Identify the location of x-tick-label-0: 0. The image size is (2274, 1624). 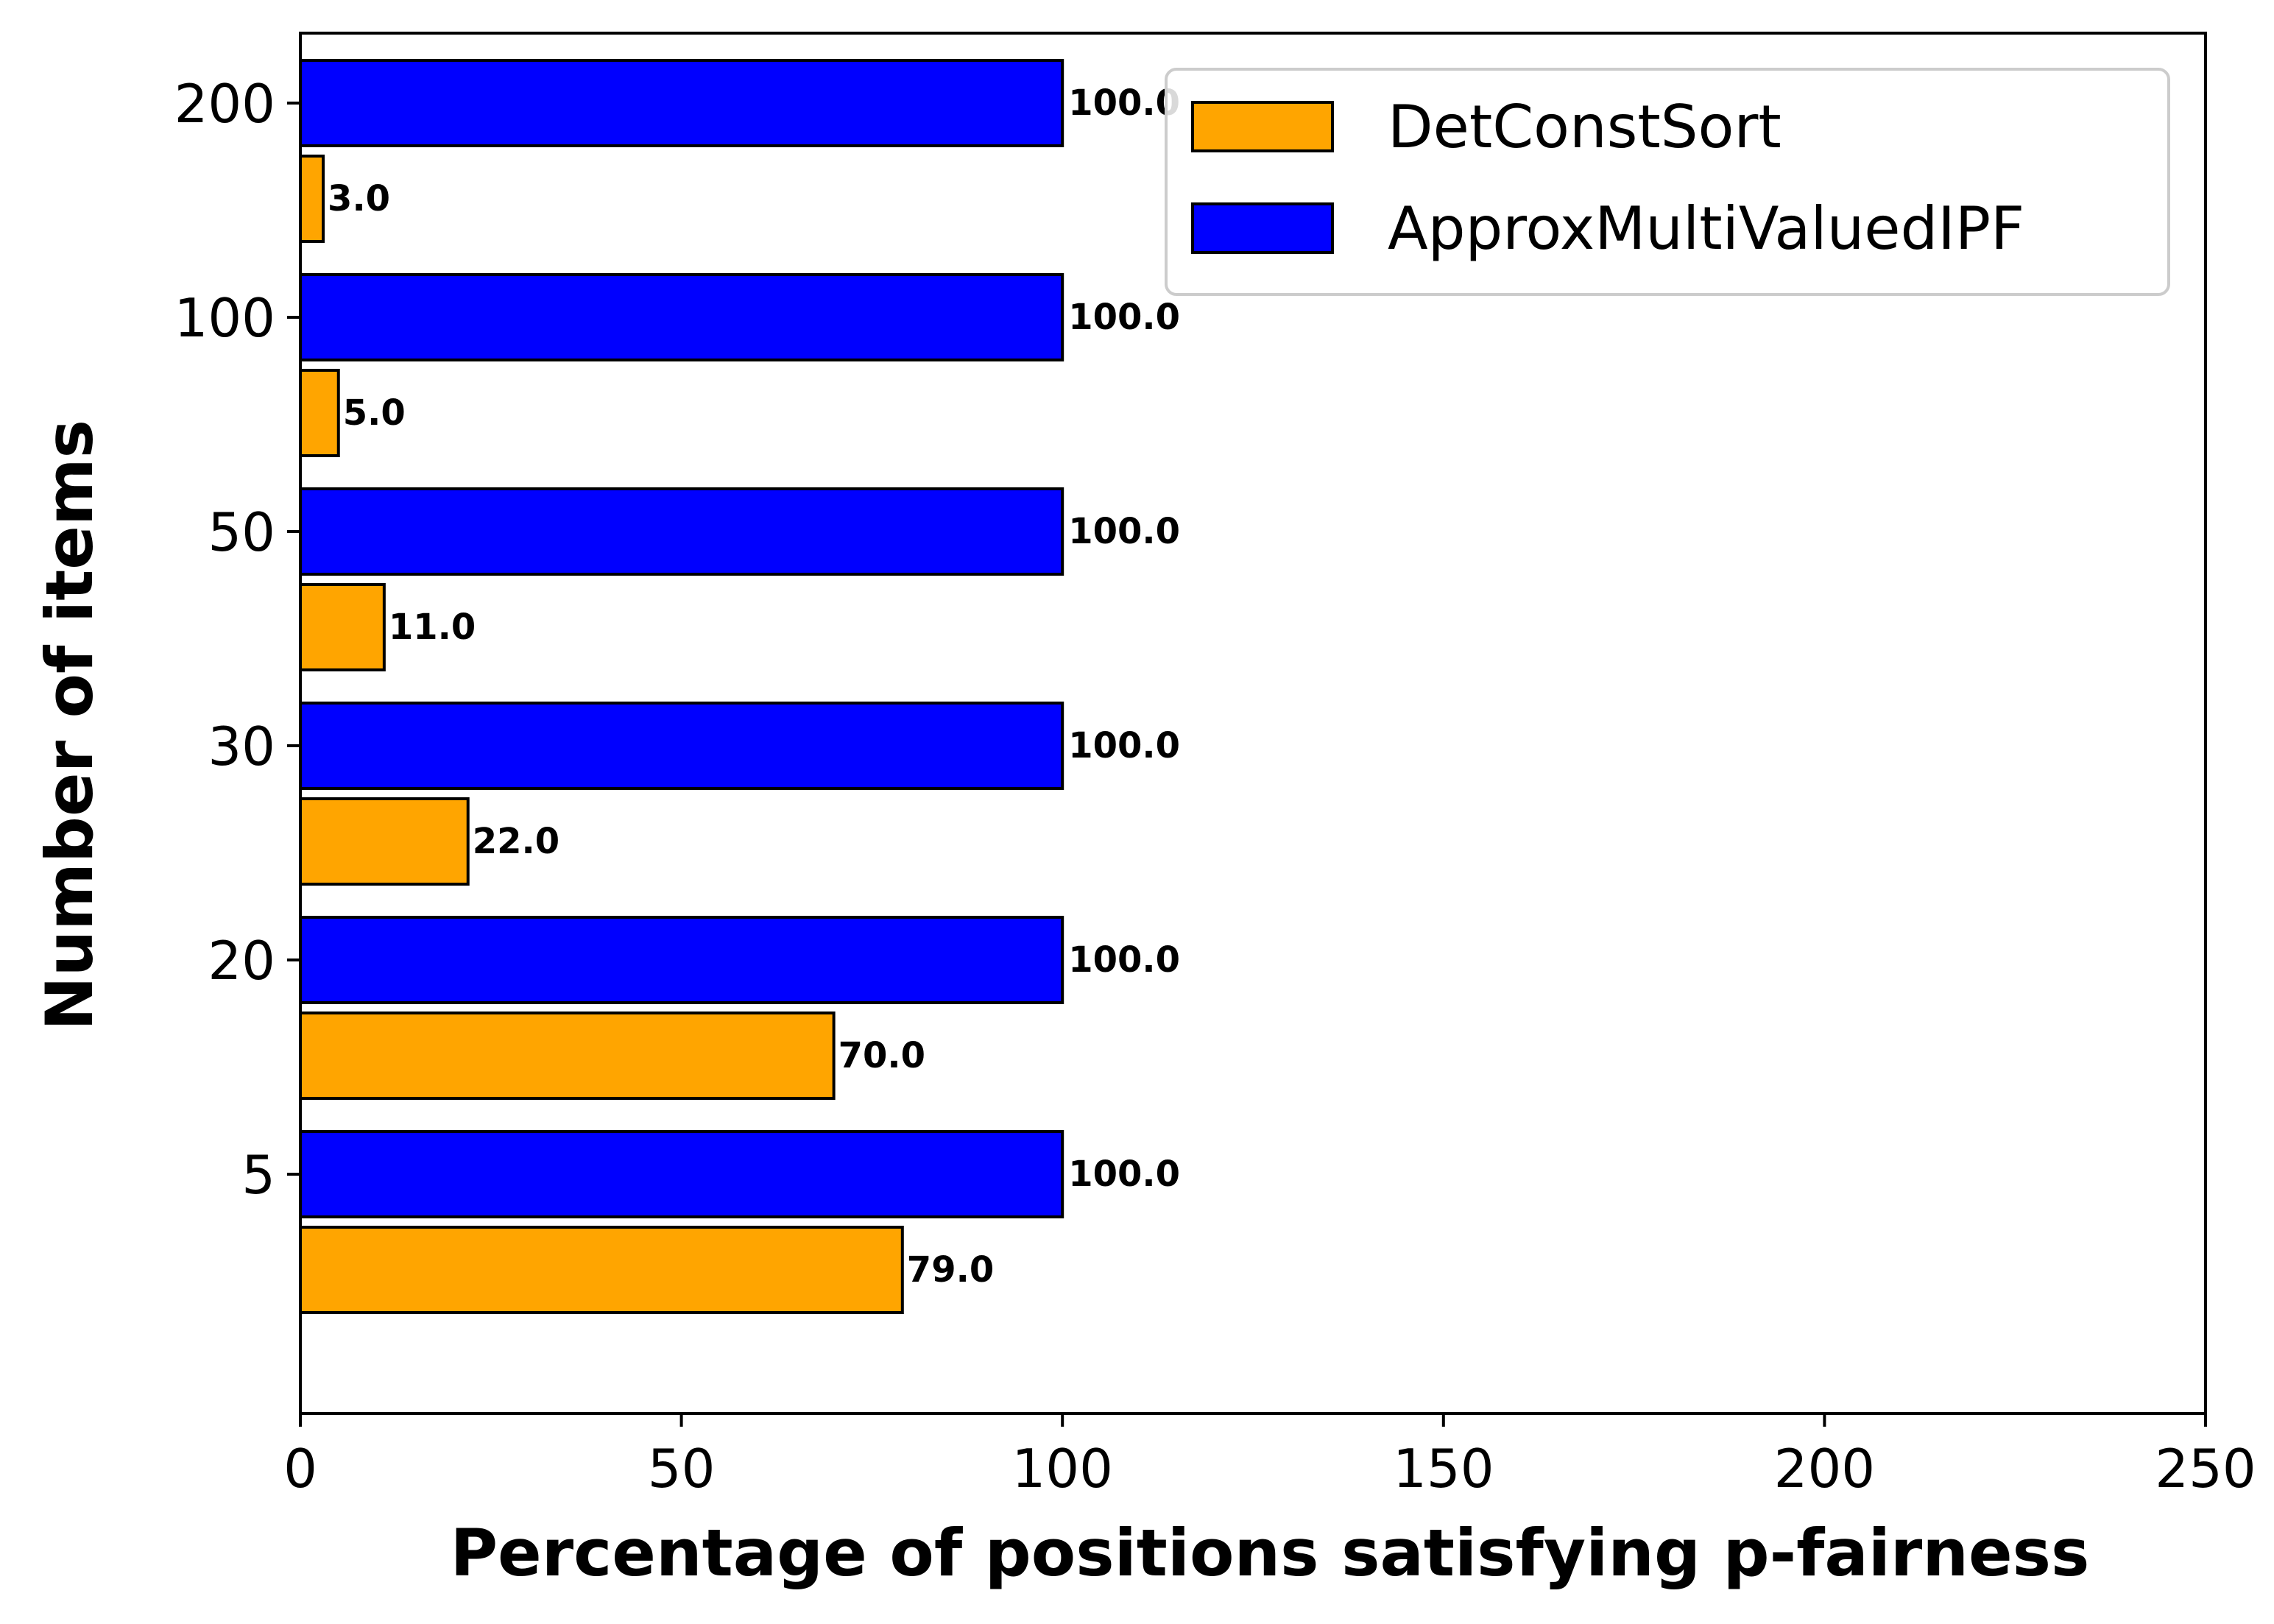
(300, 1469).